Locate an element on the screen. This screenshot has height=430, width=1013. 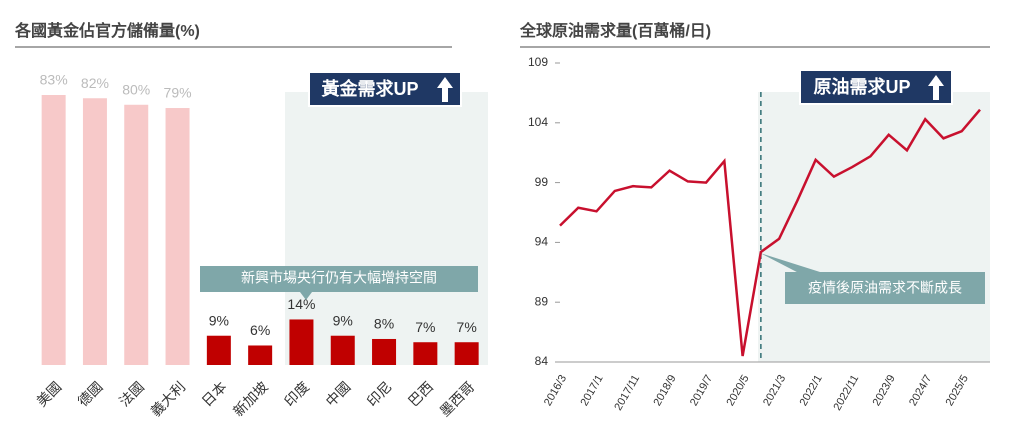
x-tick-label: 2022/11 is located at coordinates (846, 393).